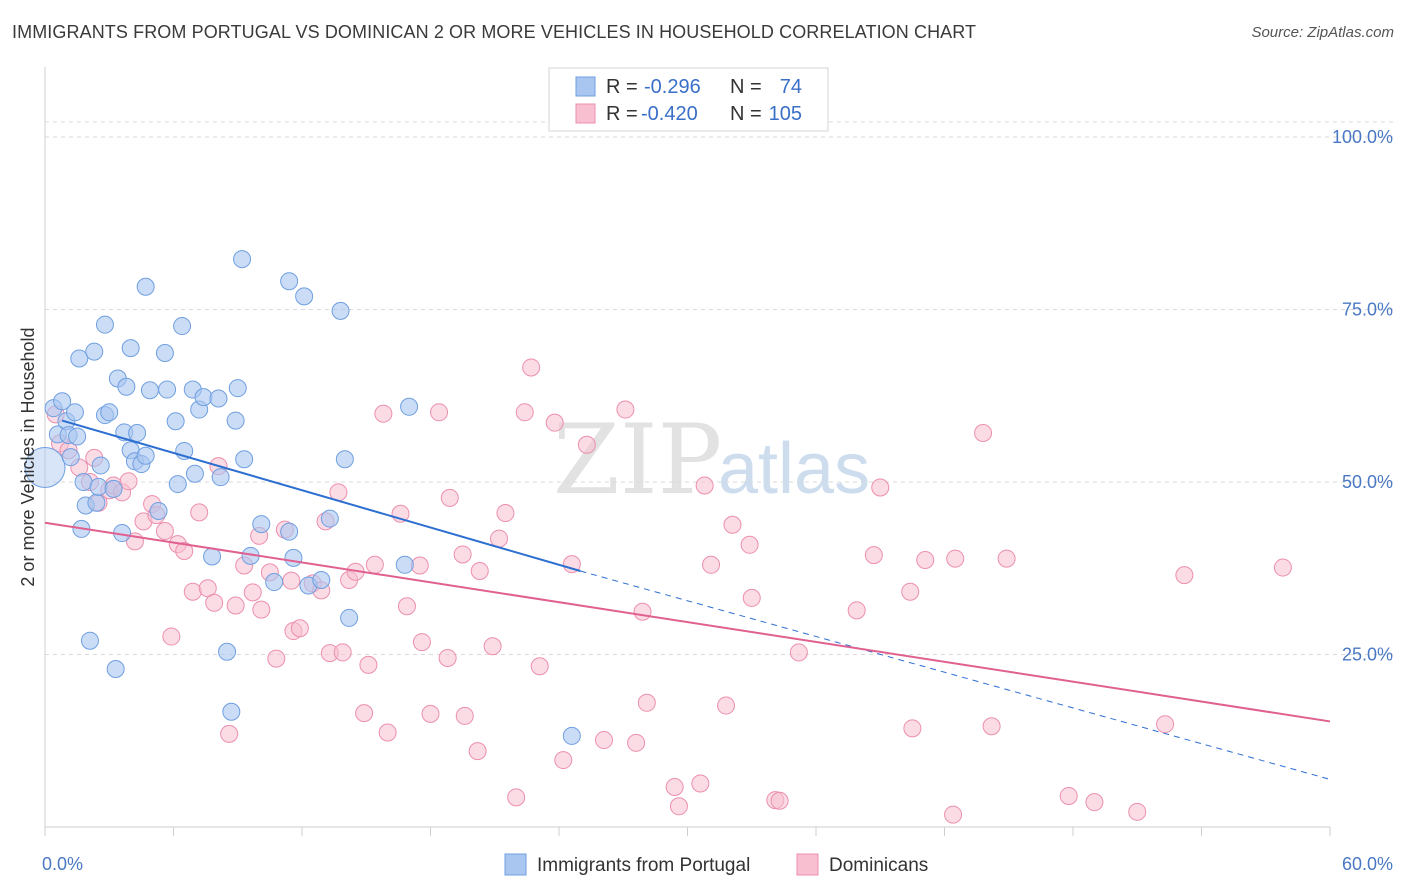 This screenshot has width=1406, height=892. I want to click on correlation-legend: R = -0.296 N = 74 R = -0.420 N = 105, so click(688, 99).